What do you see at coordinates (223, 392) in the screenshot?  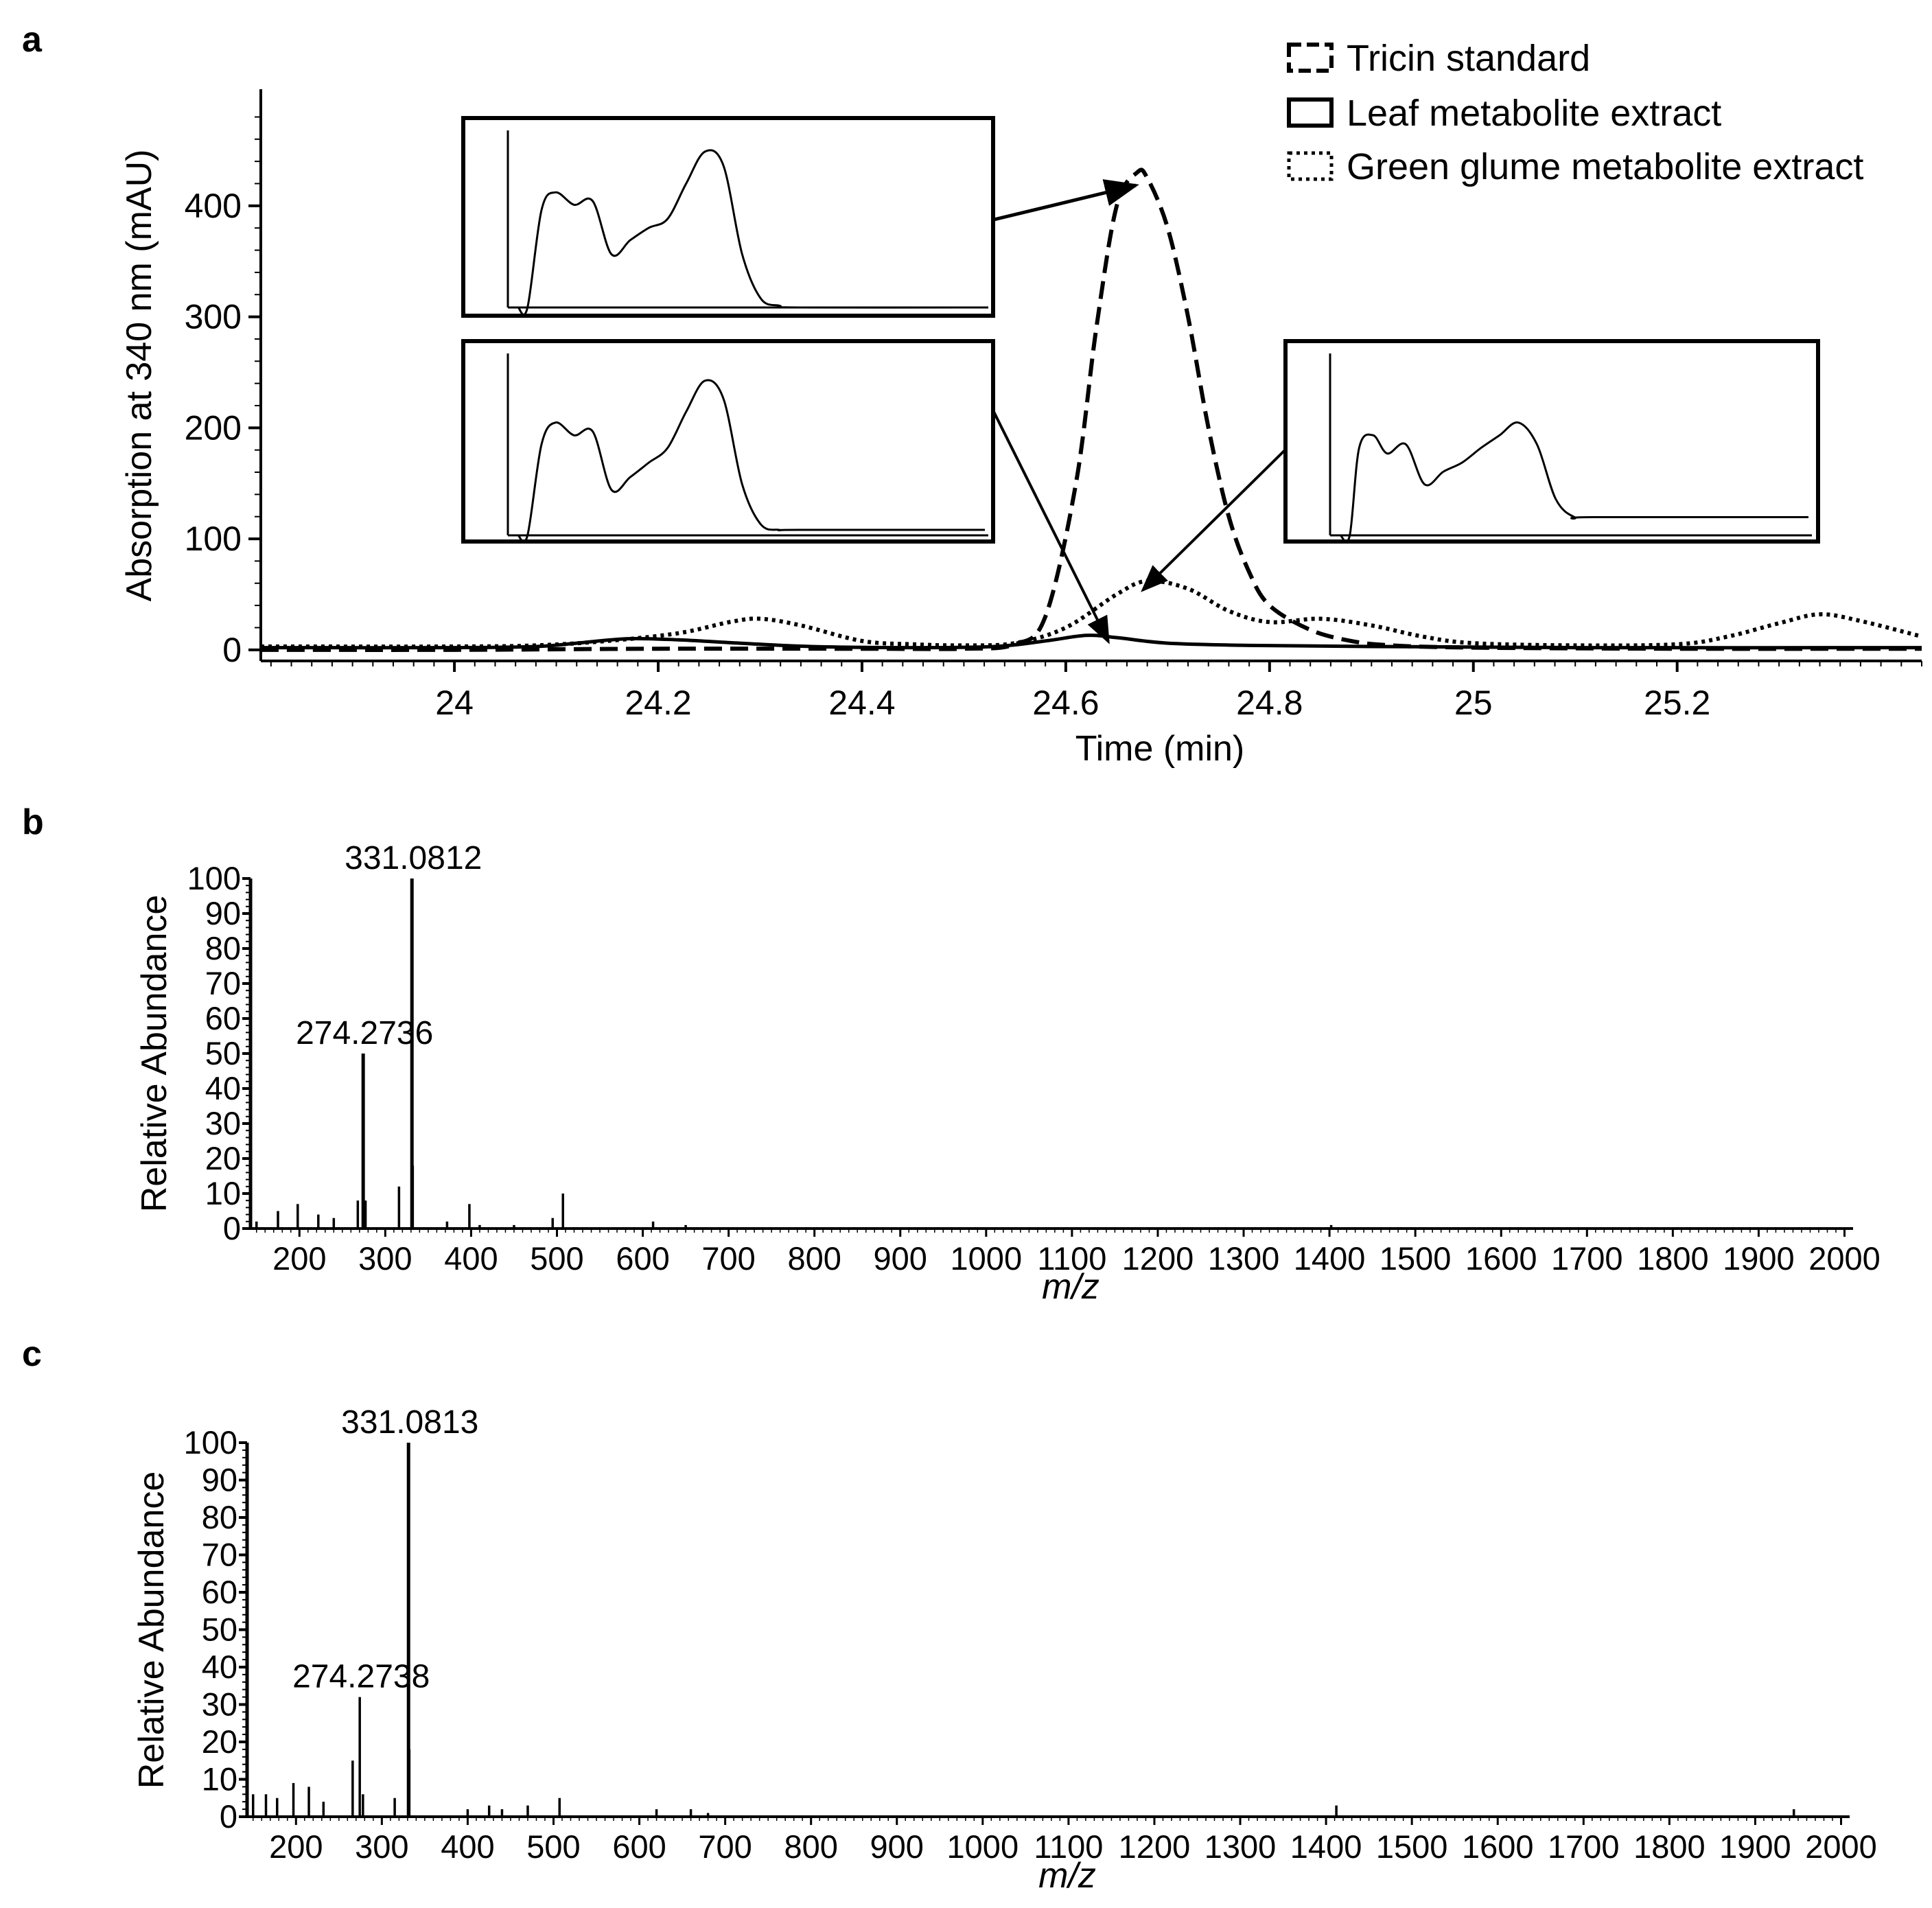 I see `y-tick-group: 0 100 200 300 400` at bounding box center [223, 392].